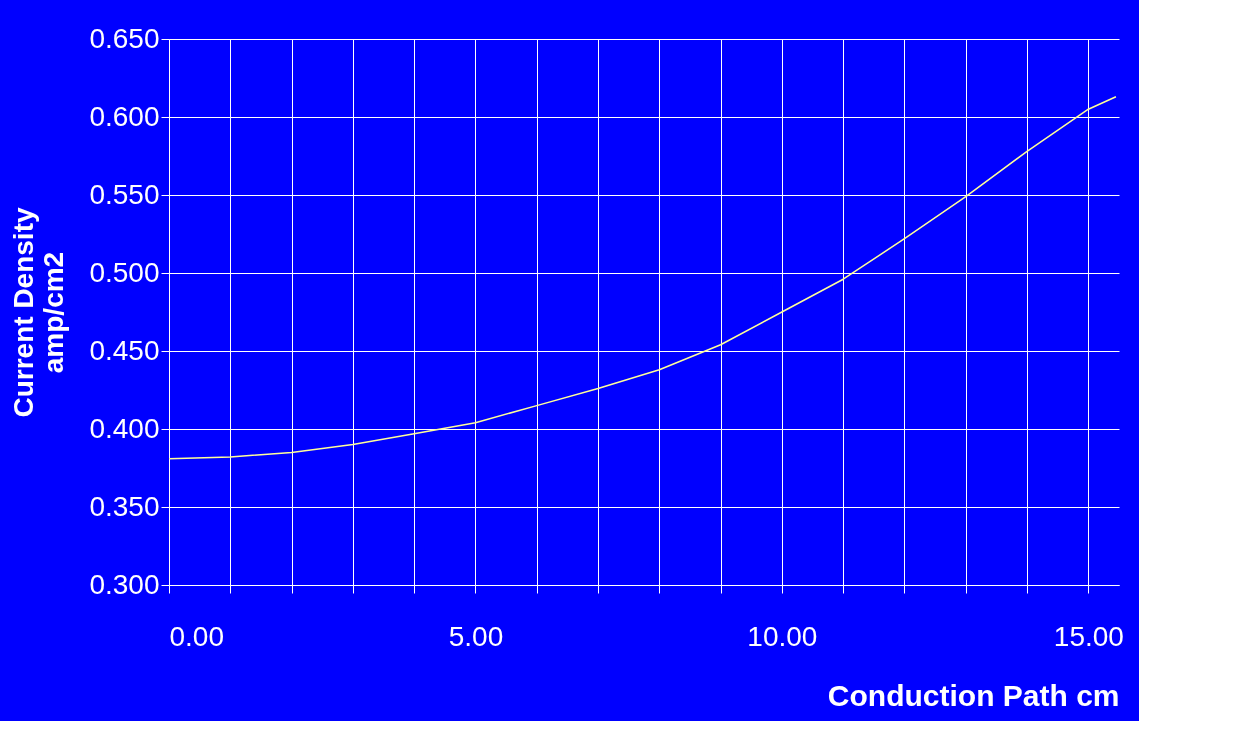  What do you see at coordinates (196, 636) in the screenshot?
I see `x-tick-label: 0.00` at bounding box center [196, 636].